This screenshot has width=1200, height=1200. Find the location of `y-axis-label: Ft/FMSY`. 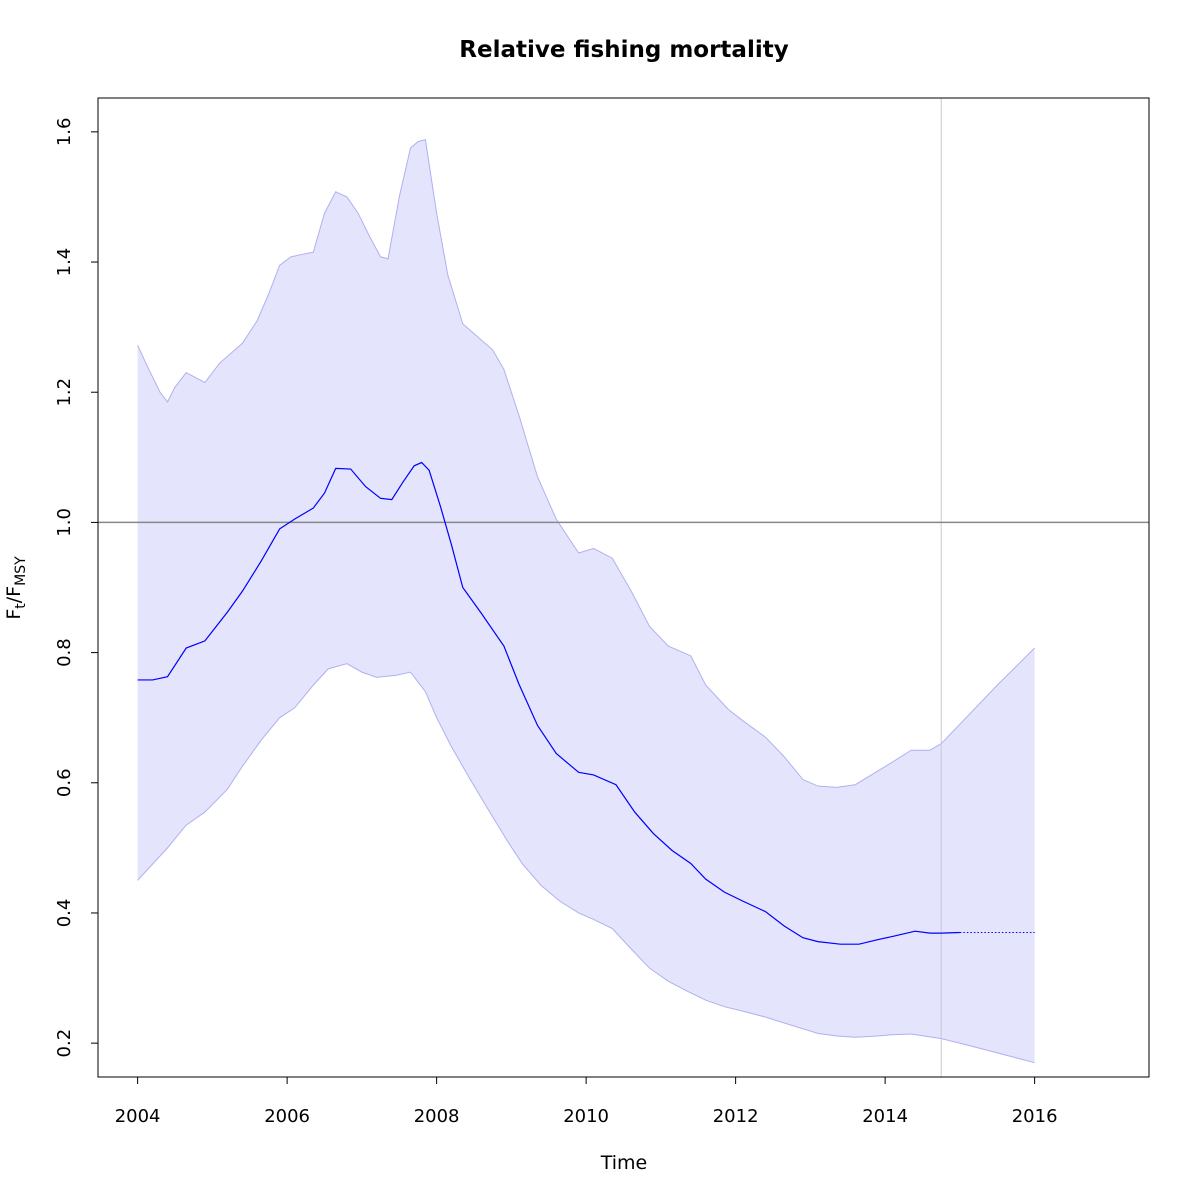

y-axis-label: Ft/FMSY is located at coordinates (16, 588).